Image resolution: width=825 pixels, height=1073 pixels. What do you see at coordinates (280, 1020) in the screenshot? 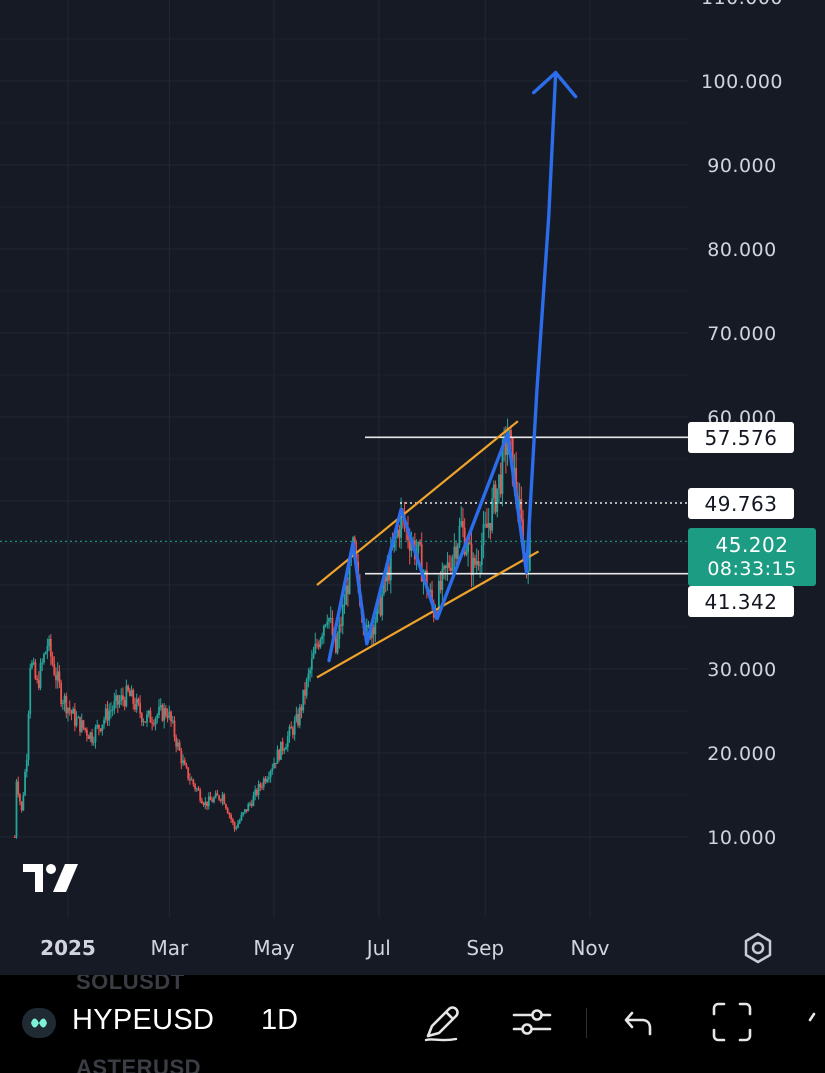
I see `timeframe-selector: 1D` at bounding box center [280, 1020].